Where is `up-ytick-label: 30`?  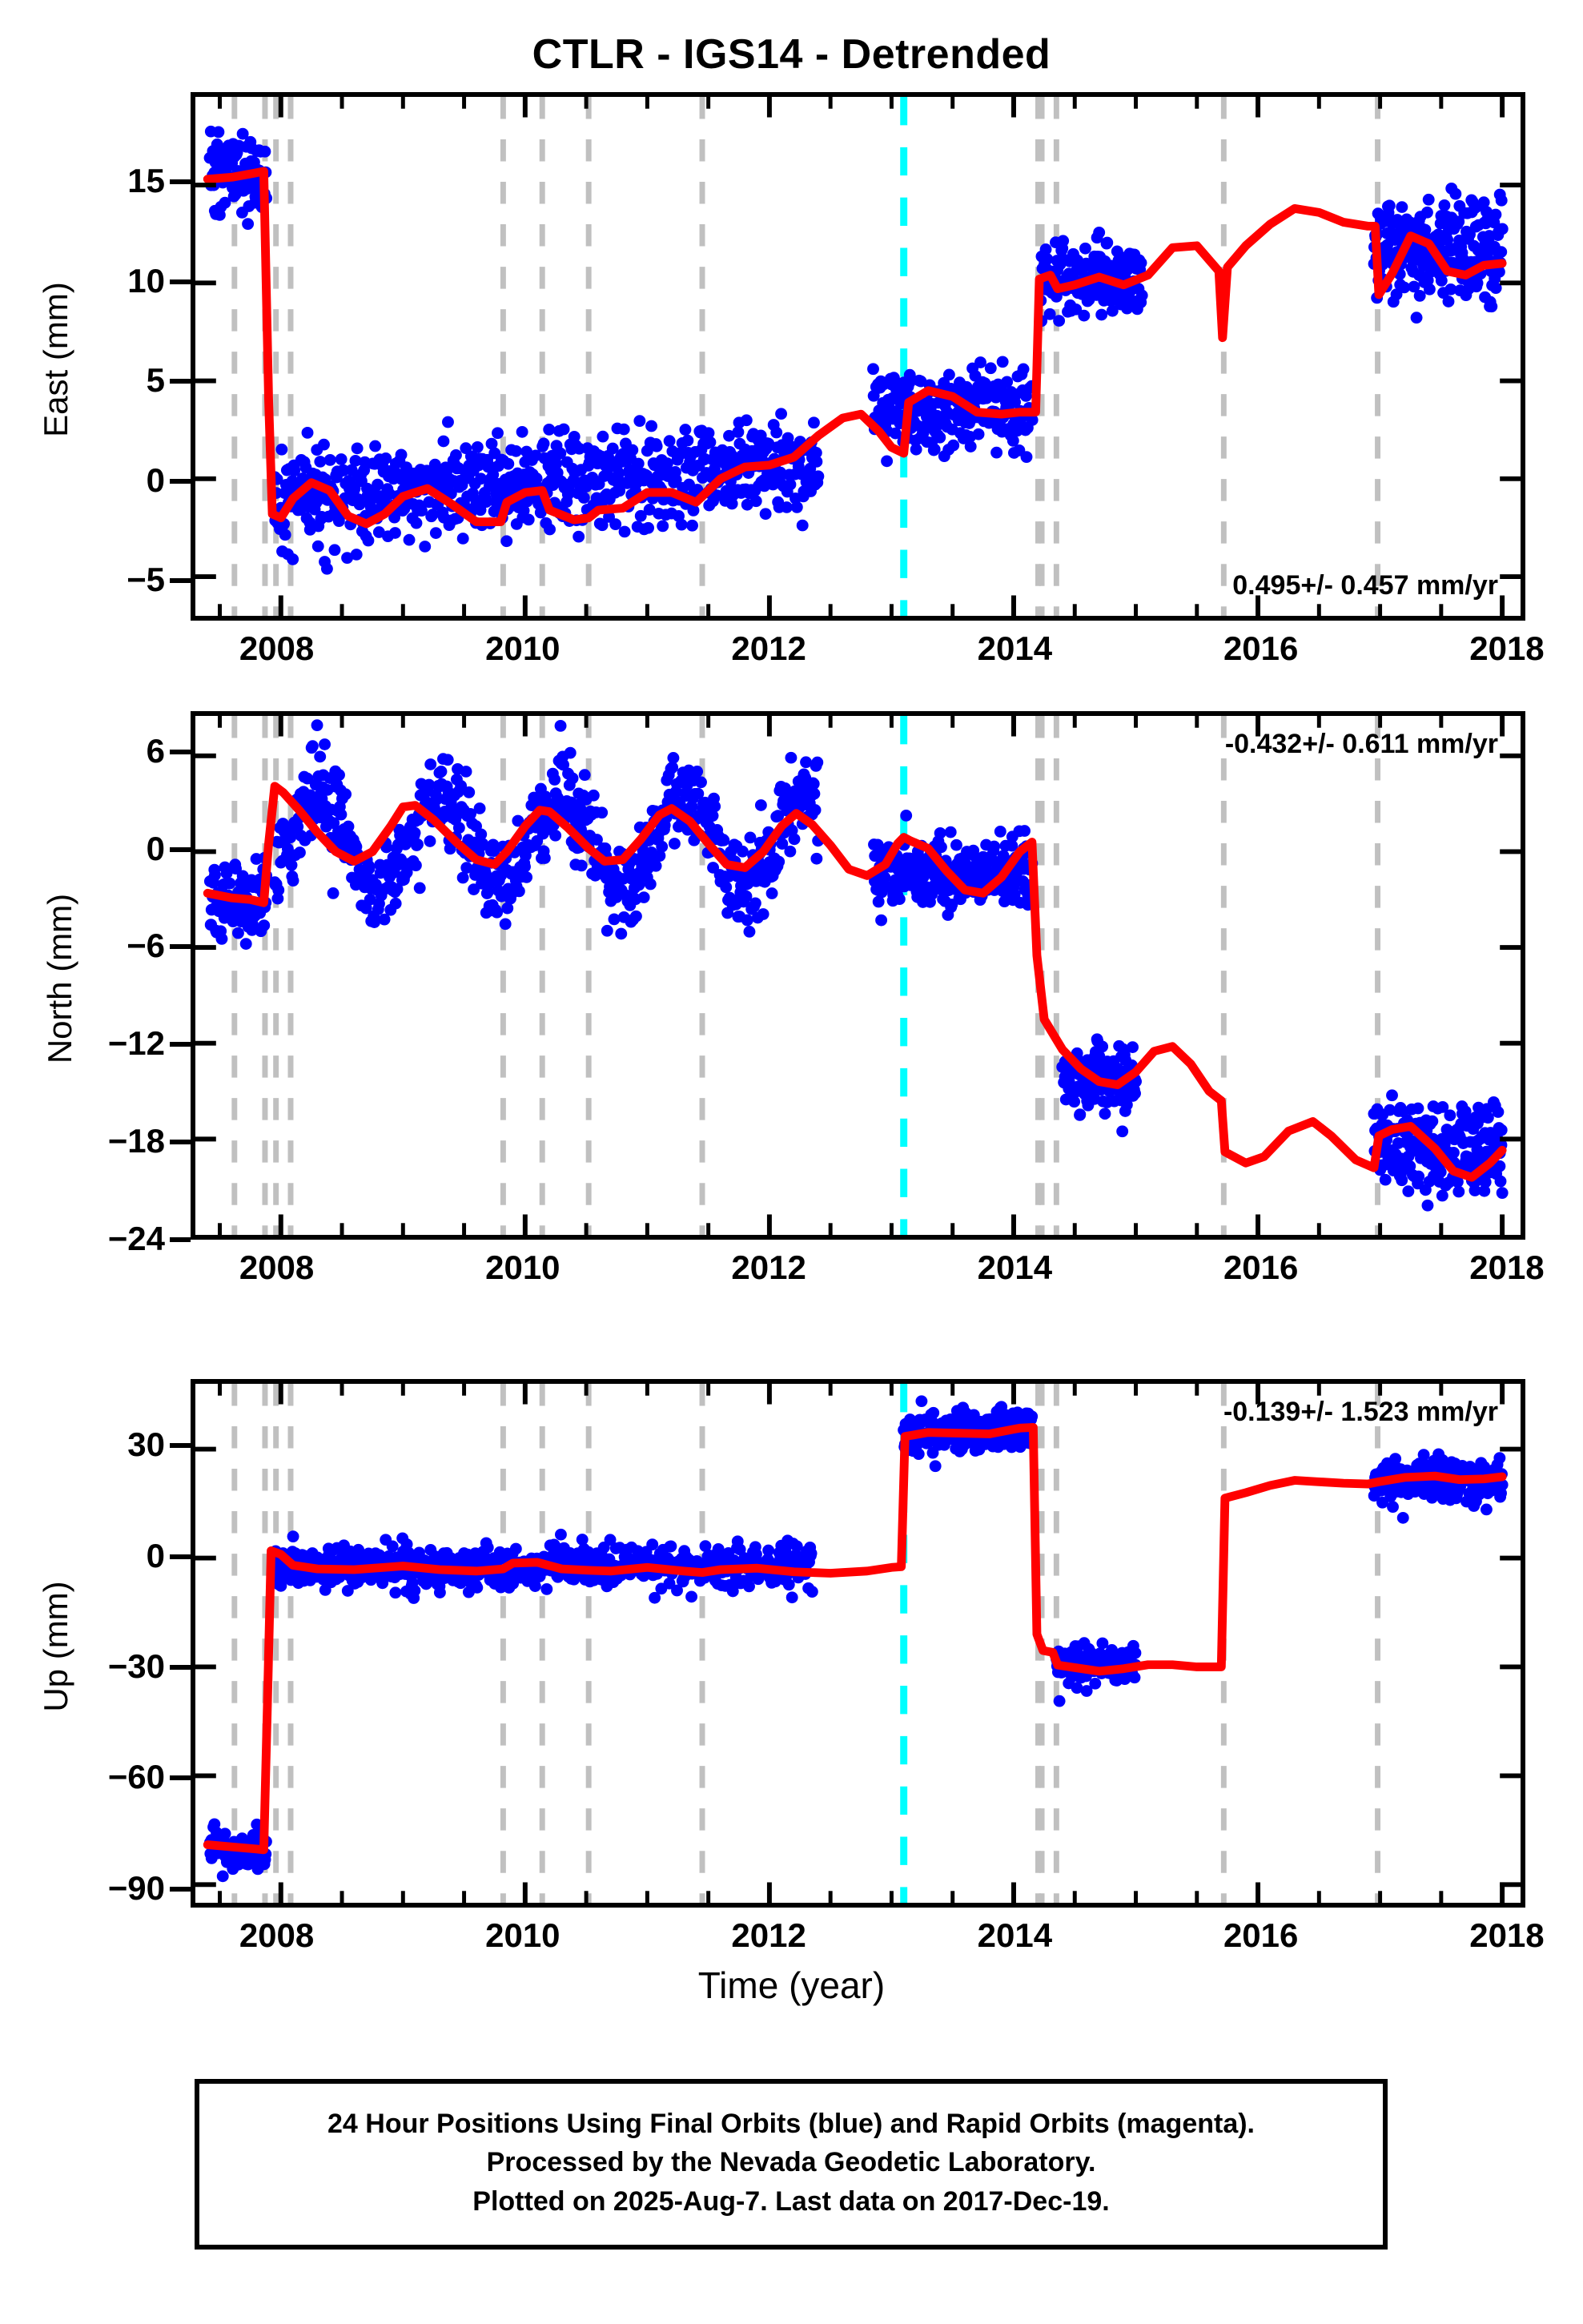
up-ytick-label: 30 is located at coordinates (146, 1444).